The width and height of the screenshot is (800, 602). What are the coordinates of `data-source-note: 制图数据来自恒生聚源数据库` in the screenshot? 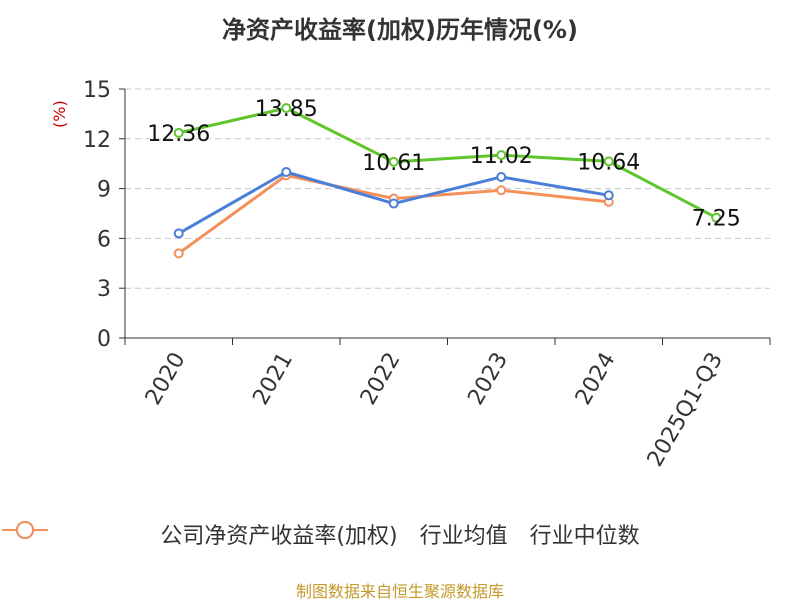 It's located at (399, 591).